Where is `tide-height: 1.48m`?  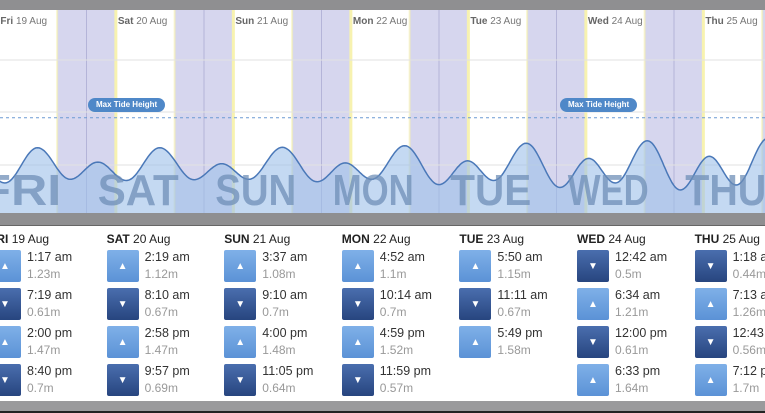 tide-height: 1.48m is located at coordinates (279, 350).